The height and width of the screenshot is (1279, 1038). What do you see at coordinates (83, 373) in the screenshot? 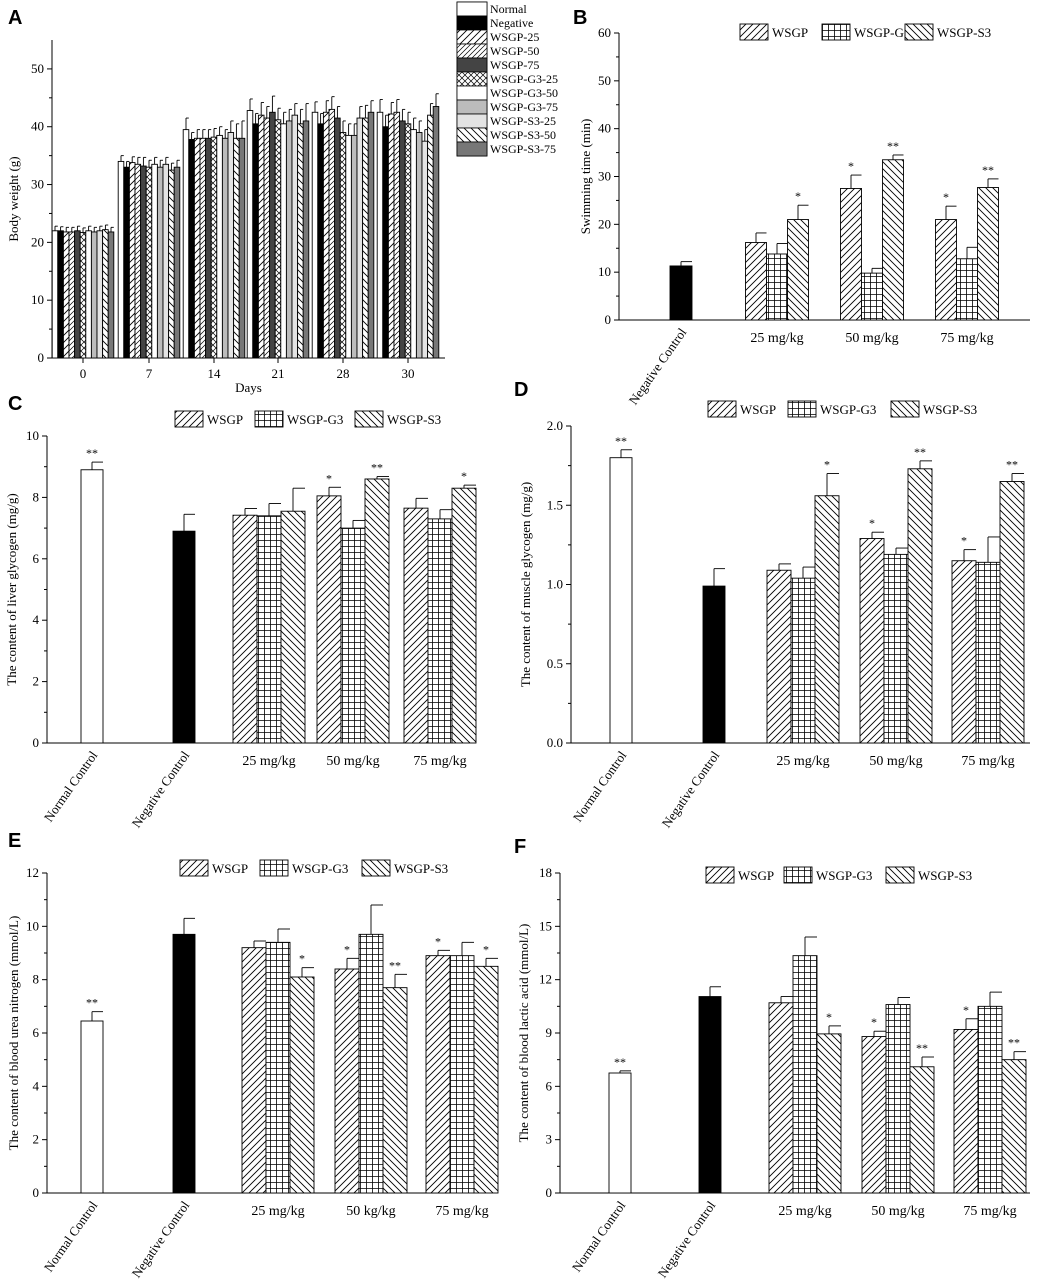
I see `x-tick-label: 0` at bounding box center [83, 373].